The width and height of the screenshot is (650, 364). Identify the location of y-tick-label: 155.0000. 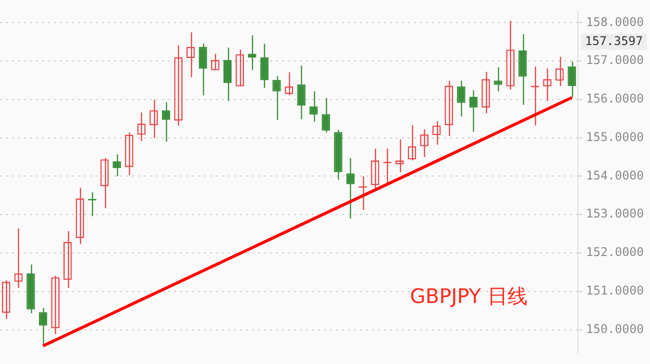
(615, 137).